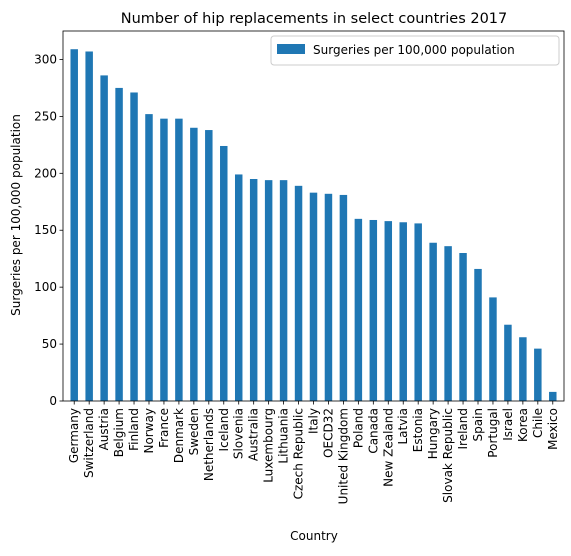 The height and width of the screenshot is (556, 571). I want to click on x-tick-label: Lithuania, so click(284, 436).